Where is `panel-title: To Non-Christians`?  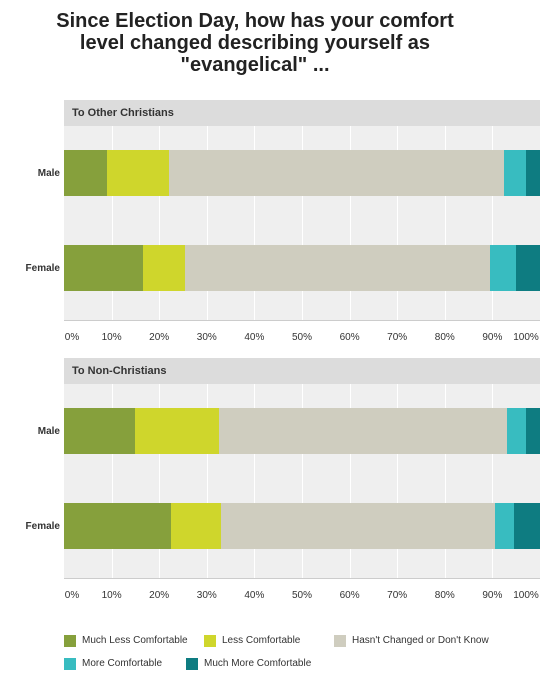 panel-title: To Non-Christians is located at coordinates (302, 371).